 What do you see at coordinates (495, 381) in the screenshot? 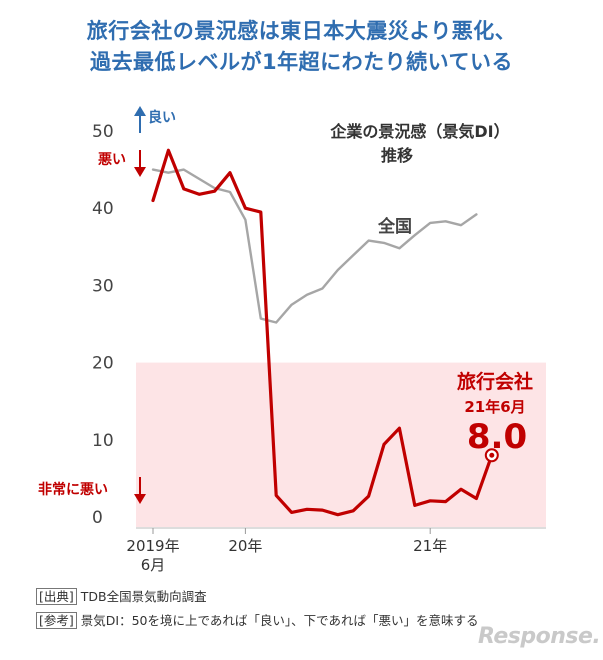
I see `travel-series-label: 旅行会社` at bounding box center [495, 381].